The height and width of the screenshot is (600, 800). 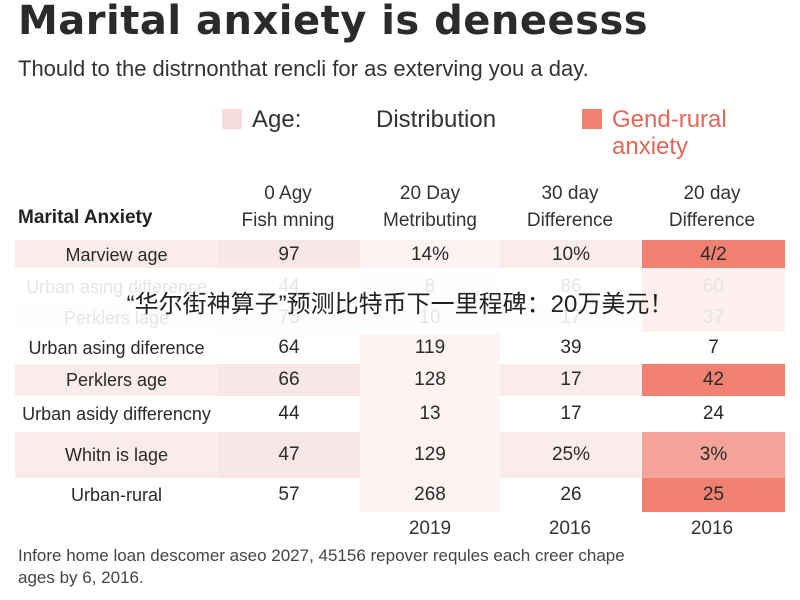 What do you see at coordinates (400, 301) in the screenshot?
I see `overlay-banner: “华尔街神算子”预测比特币下一里程碑：20万美元！` at bounding box center [400, 301].